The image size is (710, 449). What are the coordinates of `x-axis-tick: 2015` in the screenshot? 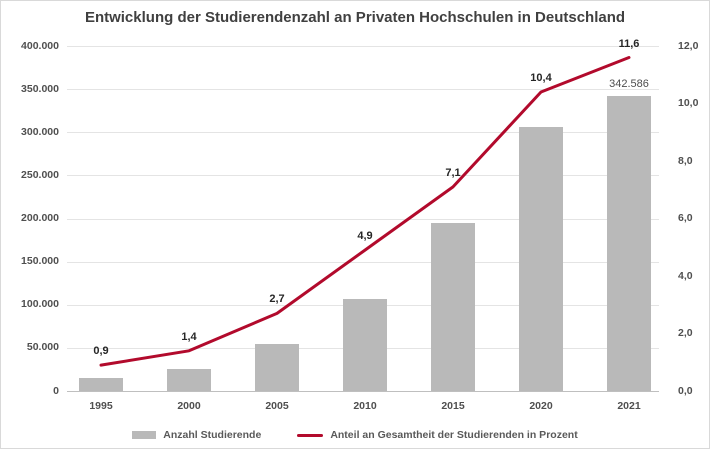 It's located at (453, 406).